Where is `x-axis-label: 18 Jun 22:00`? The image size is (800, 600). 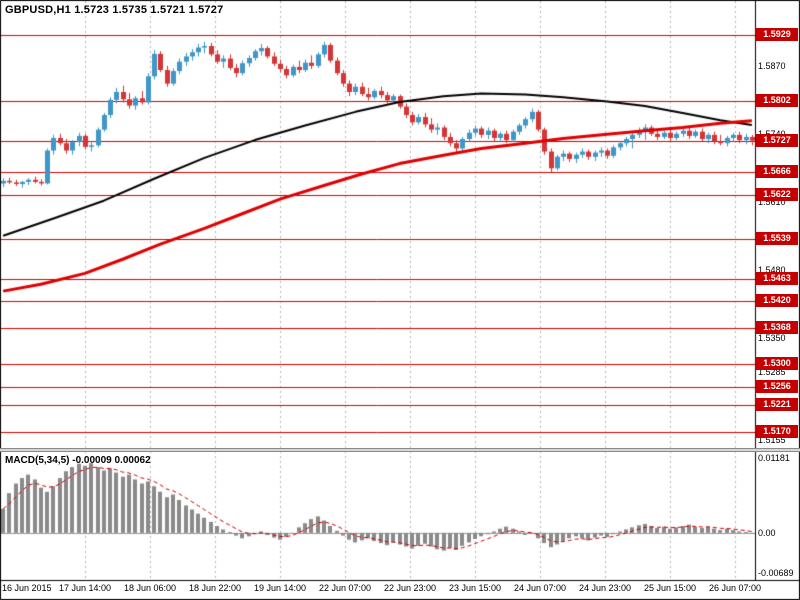
x-axis-label: 18 Jun 22:00 is located at coordinates (215, 588).